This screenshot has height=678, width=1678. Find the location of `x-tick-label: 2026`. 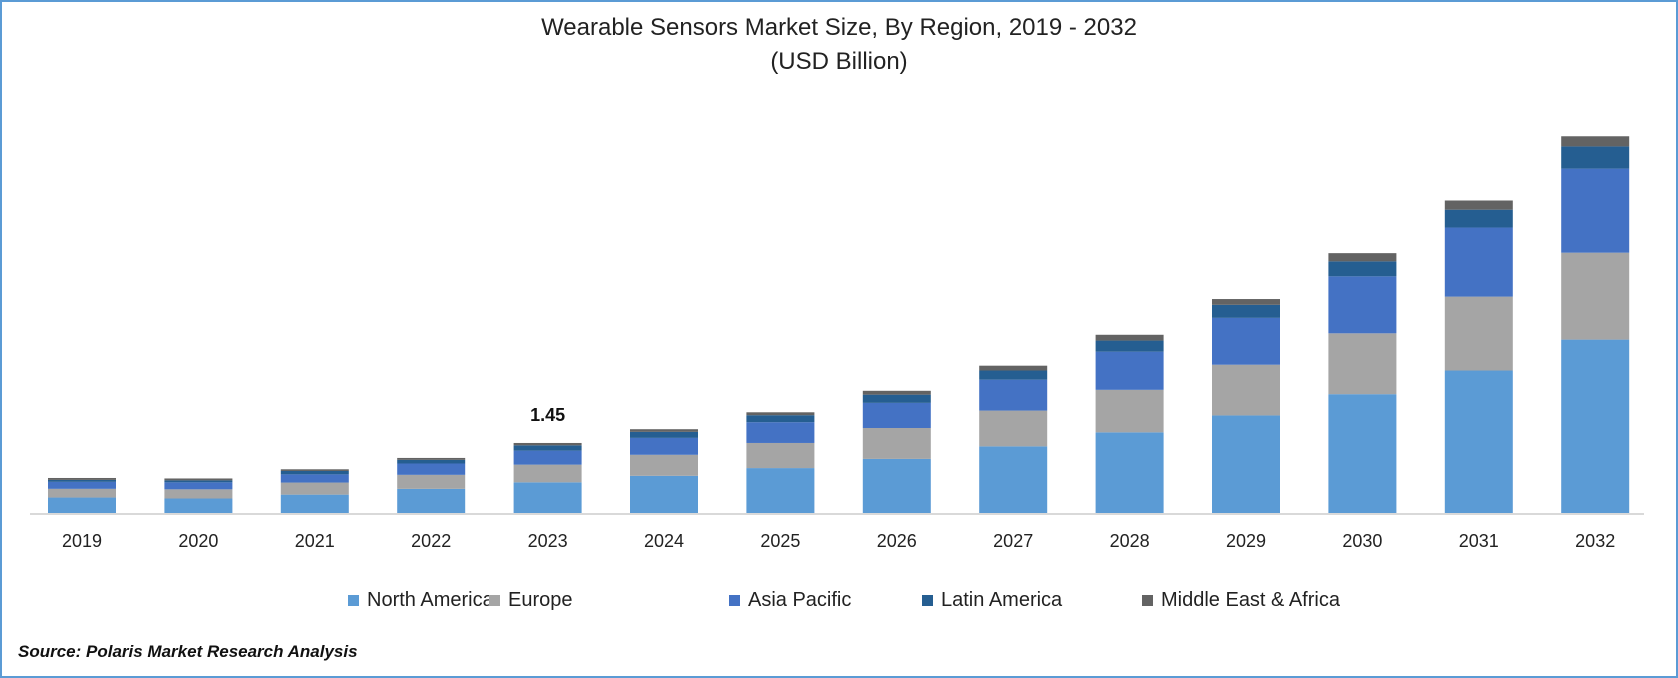

x-tick-label: 2026 is located at coordinates (897, 541).